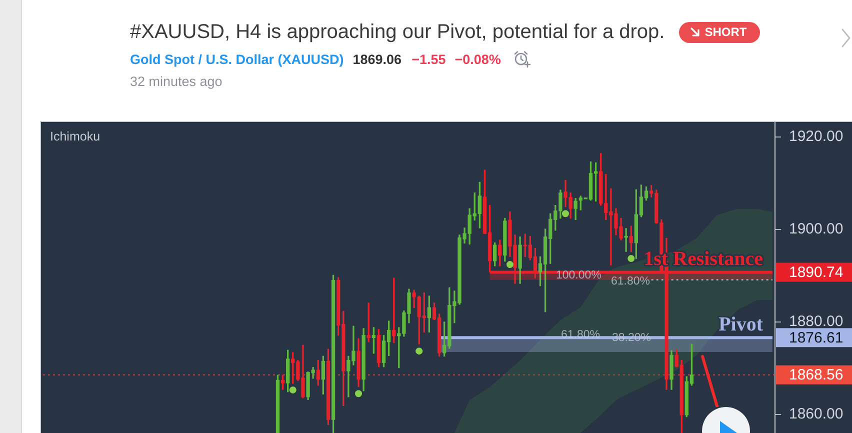 The width and height of the screenshot is (852, 433). I want to click on text: 1869.06, so click(377, 59).